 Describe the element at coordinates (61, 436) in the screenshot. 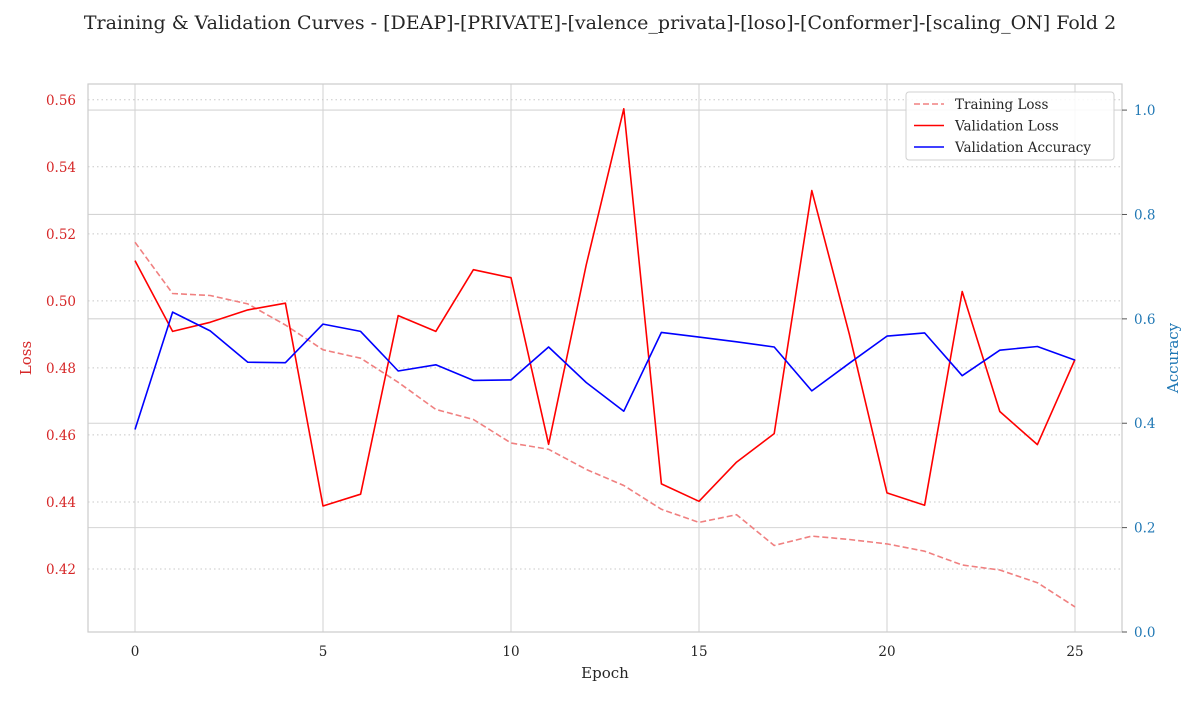

I see `y-left-tick-label-2: 0.46` at that location.